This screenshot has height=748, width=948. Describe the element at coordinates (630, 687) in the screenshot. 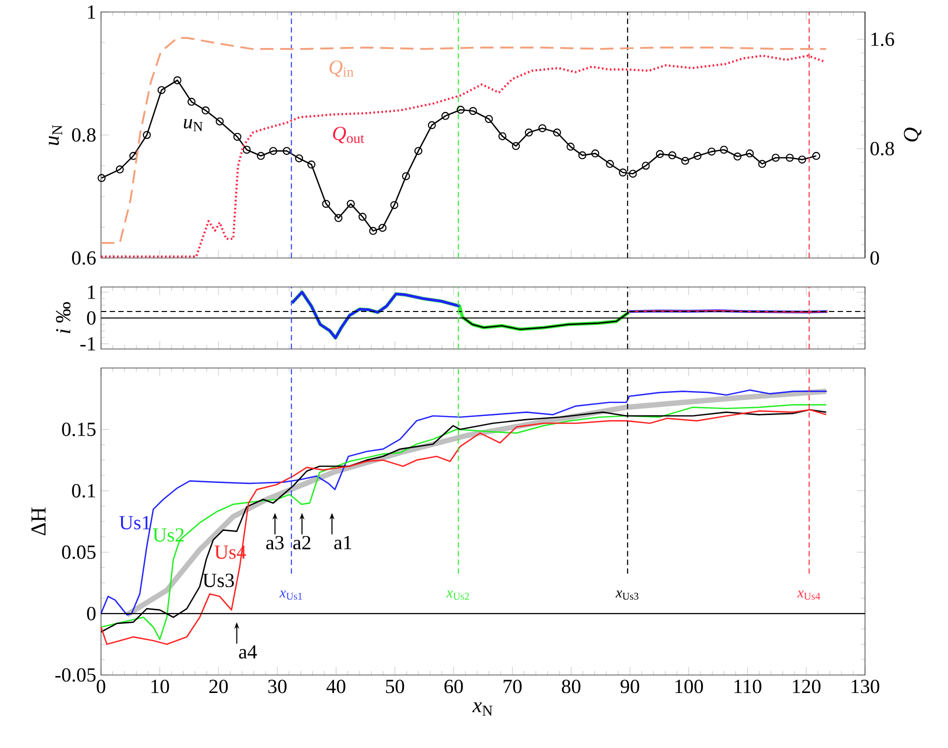

I see `x-tick-label: 90` at that location.